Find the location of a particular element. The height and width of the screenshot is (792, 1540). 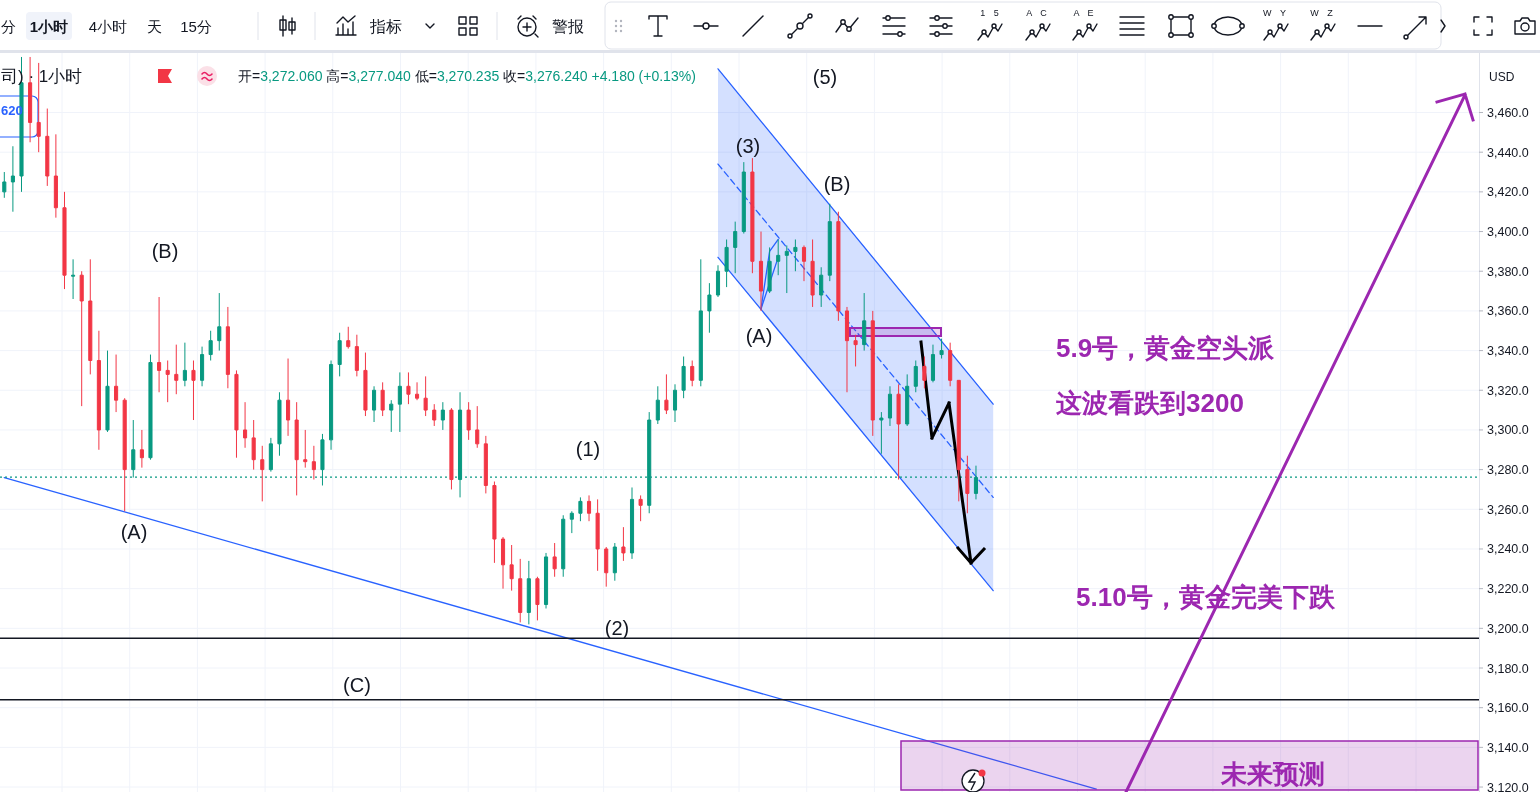

y-tick-label: 3,340.0 is located at coordinates (1508, 351).